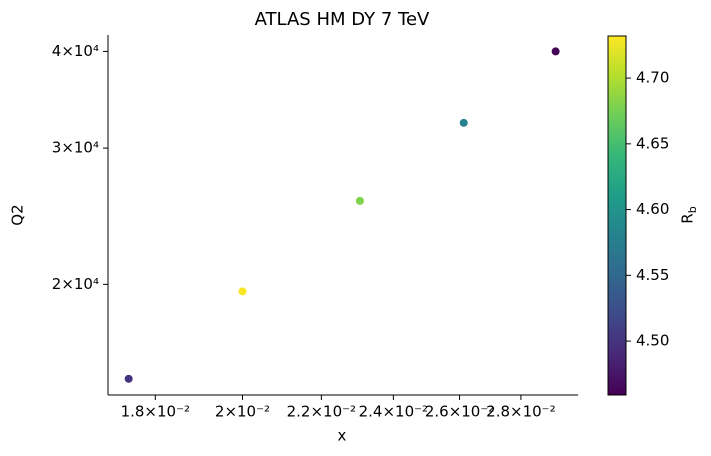 This screenshot has height=456, width=711. What do you see at coordinates (321, 412) in the screenshot?
I see `x-tick-label: 2.2×10⁻²` at bounding box center [321, 412].